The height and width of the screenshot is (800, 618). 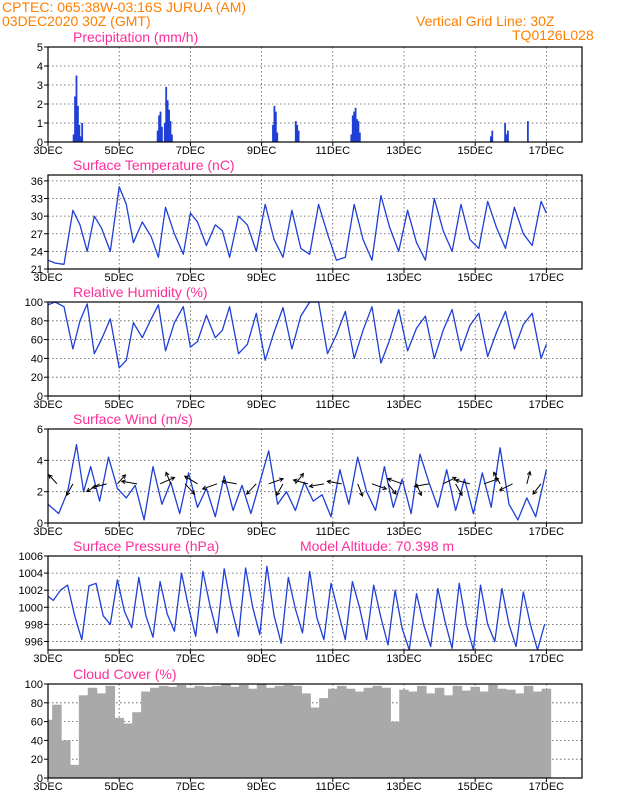 What do you see at coordinates (40, 86) in the screenshot?
I see `y-tick-label: 3` at bounding box center [40, 86].